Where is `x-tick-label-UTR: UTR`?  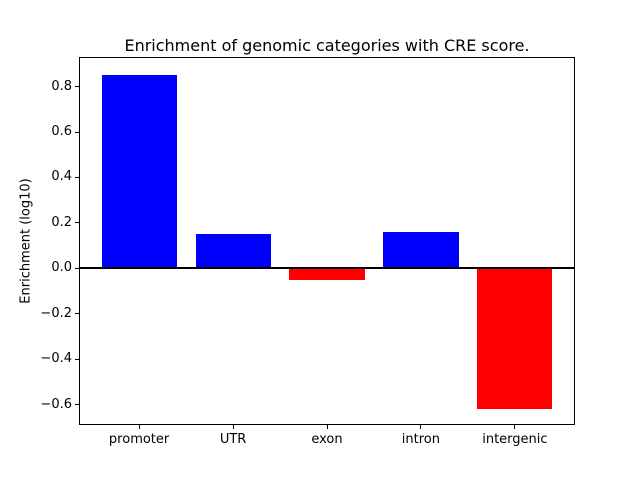 x-tick-label-UTR: UTR is located at coordinates (233, 439).